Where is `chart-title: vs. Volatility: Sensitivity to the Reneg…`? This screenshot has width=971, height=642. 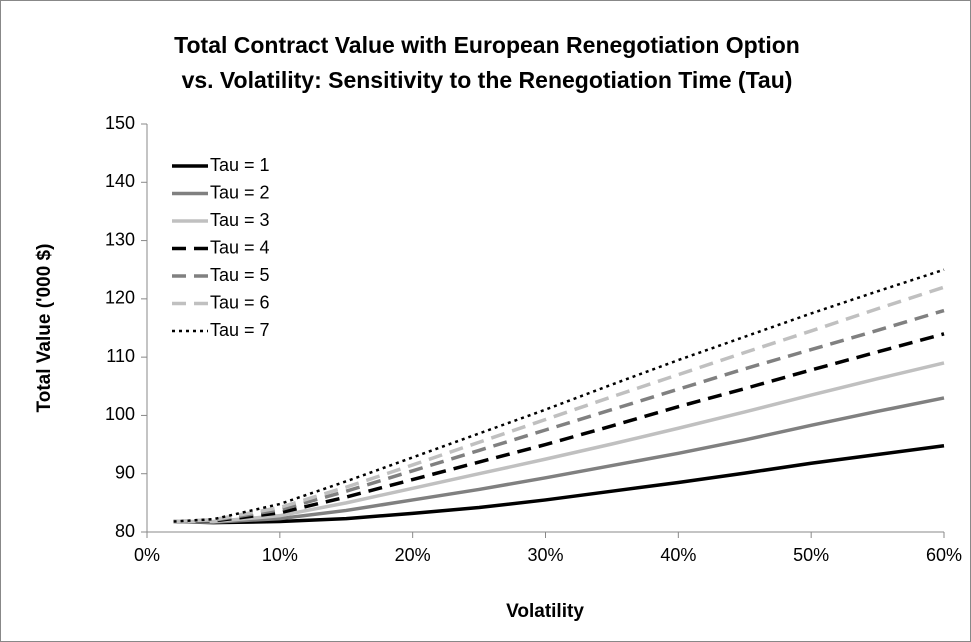 chart-title: vs. Volatility: Sensitivity to the Reneg… is located at coordinates (487, 80).